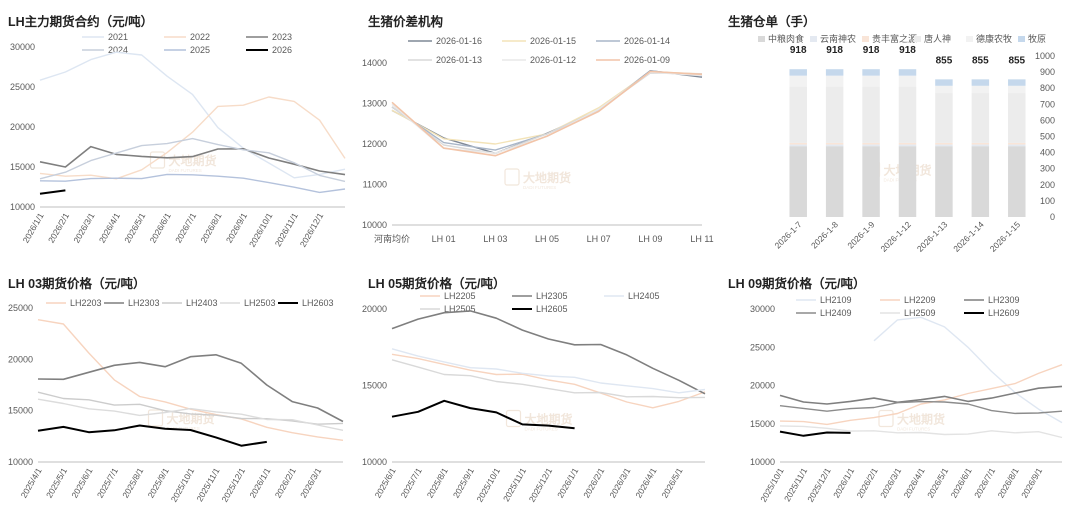 Image resolution: width=1080 pixels, height=522 pixels. Describe the element at coordinates (920, 313) in the screenshot. I see `legend-label: LH2509` at that location.